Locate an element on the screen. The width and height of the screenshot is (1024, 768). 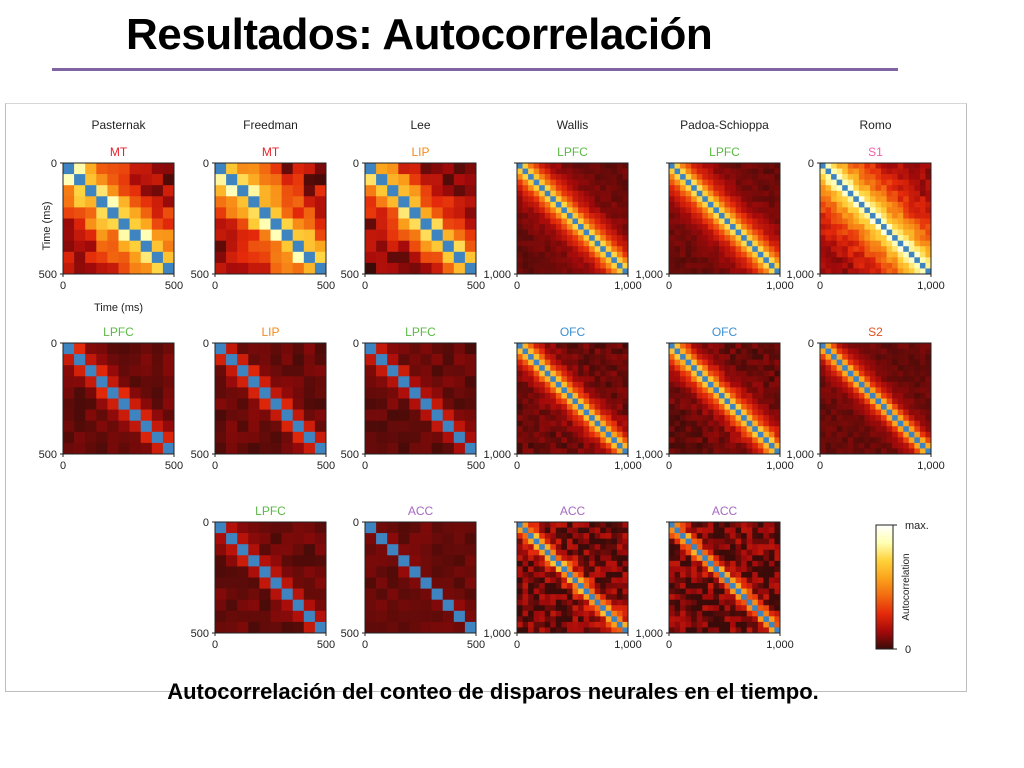
panel-0-3-frame is located at coordinates (572, 218).